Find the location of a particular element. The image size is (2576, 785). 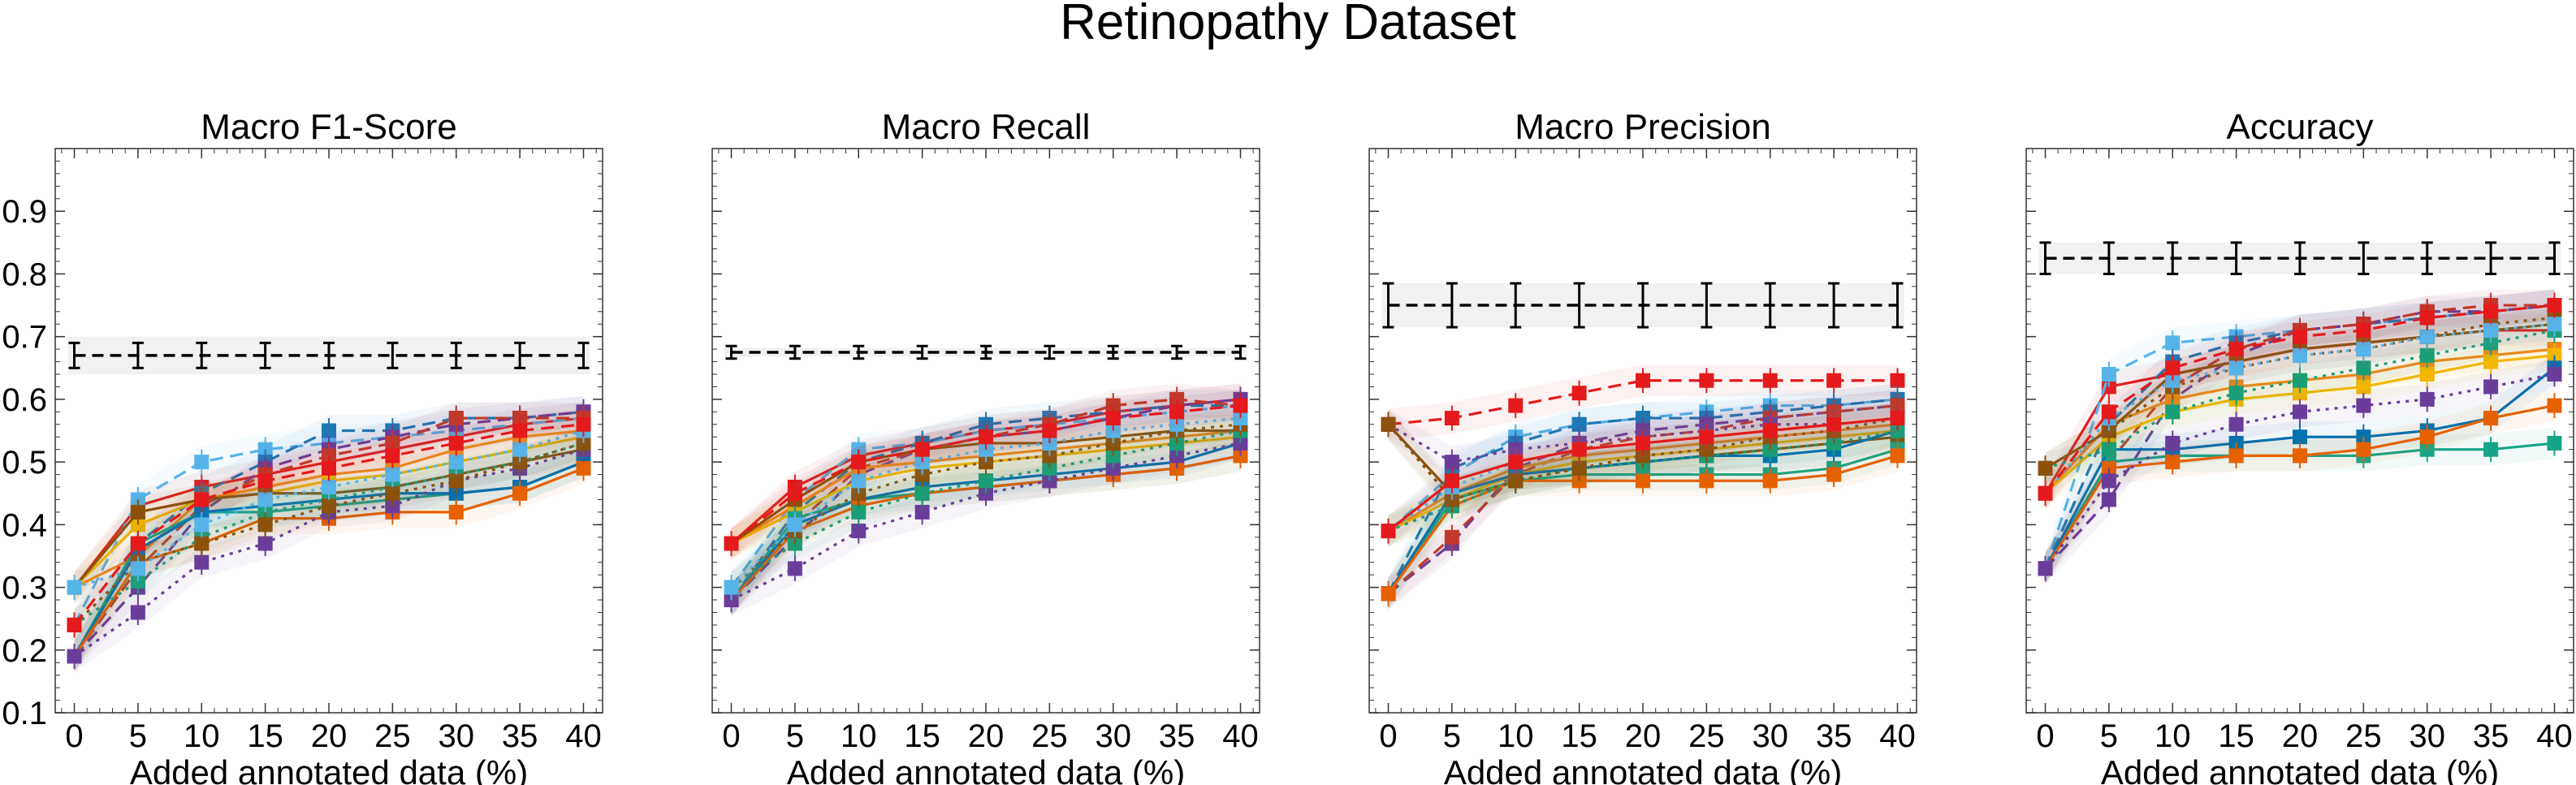

x-axis-label: Added annotated data (%) is located at coordinates (1643, 769).